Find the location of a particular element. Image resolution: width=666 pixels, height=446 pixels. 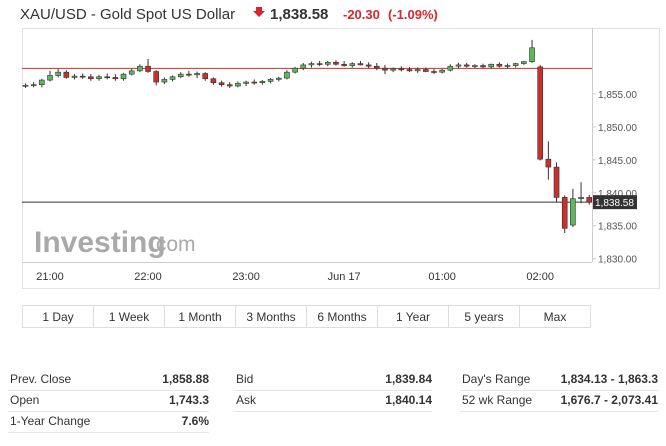

x-tick-label: 02:00 is located at coordinates (540, 277).